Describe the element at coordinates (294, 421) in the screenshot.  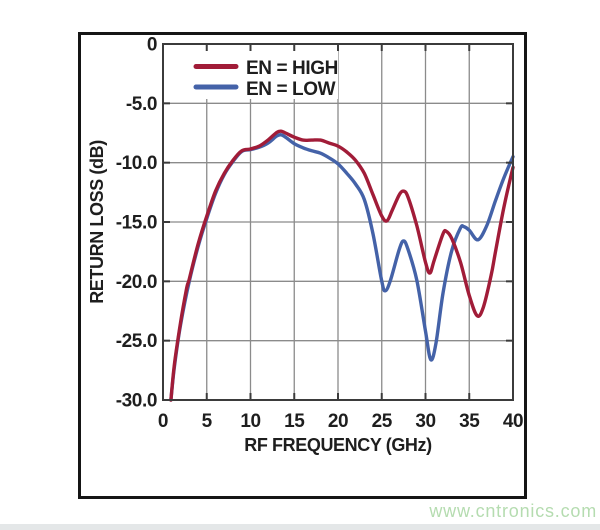
I see `x-tick-label: 15` at that location.